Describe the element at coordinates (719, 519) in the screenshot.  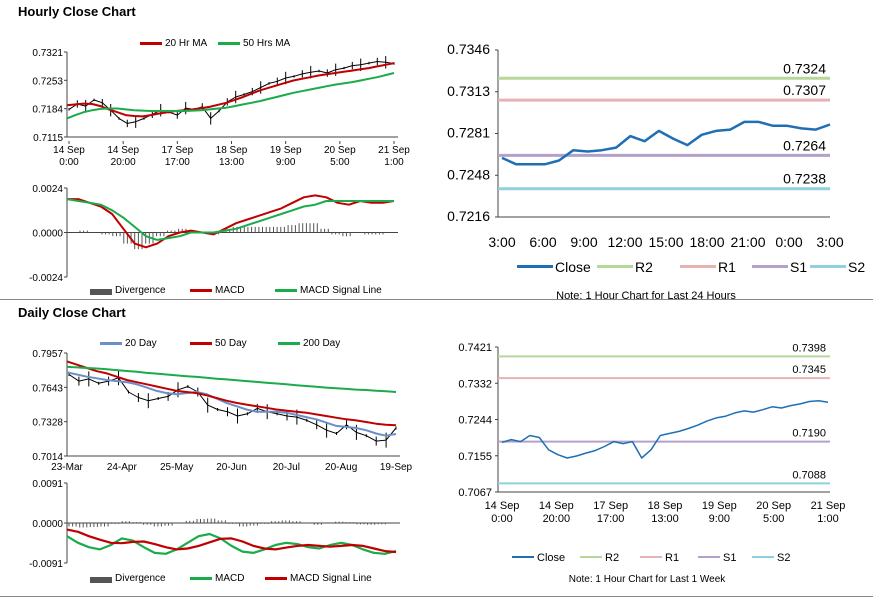
I see `weekly-x-tick: 9:00` at that location.